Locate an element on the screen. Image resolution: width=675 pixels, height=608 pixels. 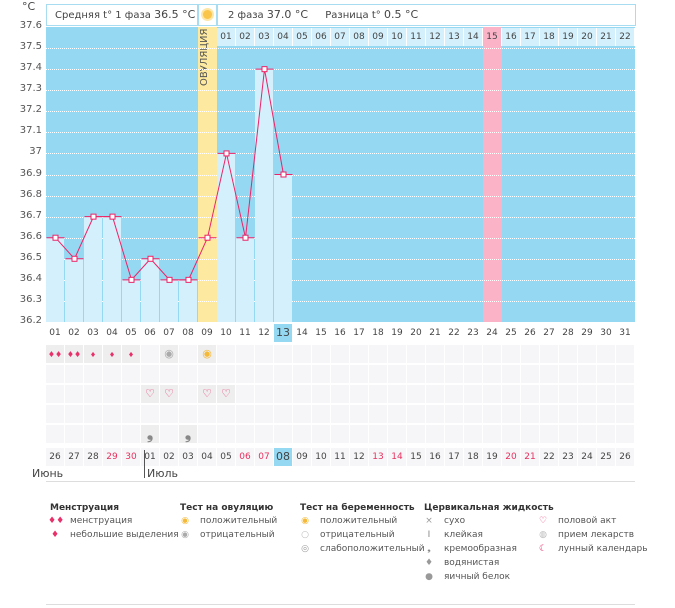
cycle-day: 24 is located at coordinates (492, 333).